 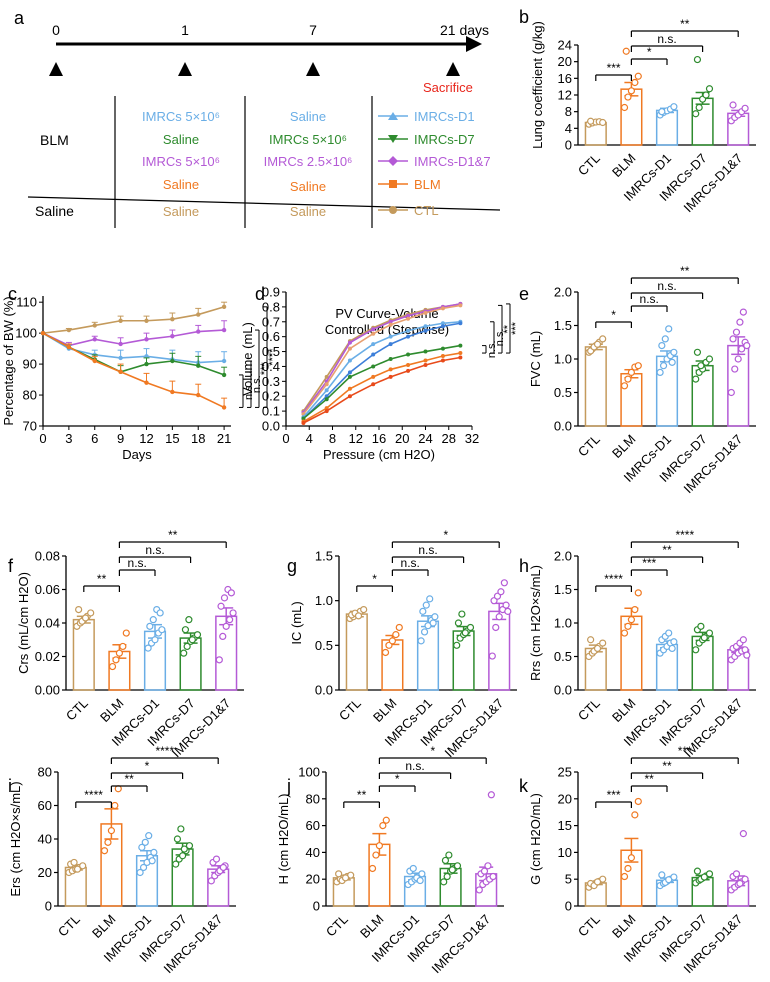 What do you see at coordinates (563, 426) in the screenshot?
I see `y-tick-label: 0.0` at bounding box center [563, 426].